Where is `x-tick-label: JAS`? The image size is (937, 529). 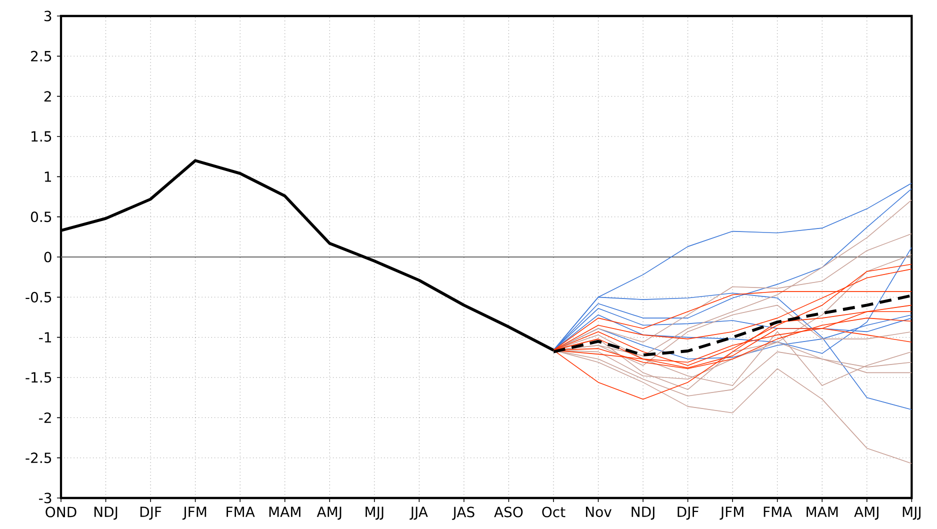 x-tick-label: JAS is located at coordinates (463, 513).